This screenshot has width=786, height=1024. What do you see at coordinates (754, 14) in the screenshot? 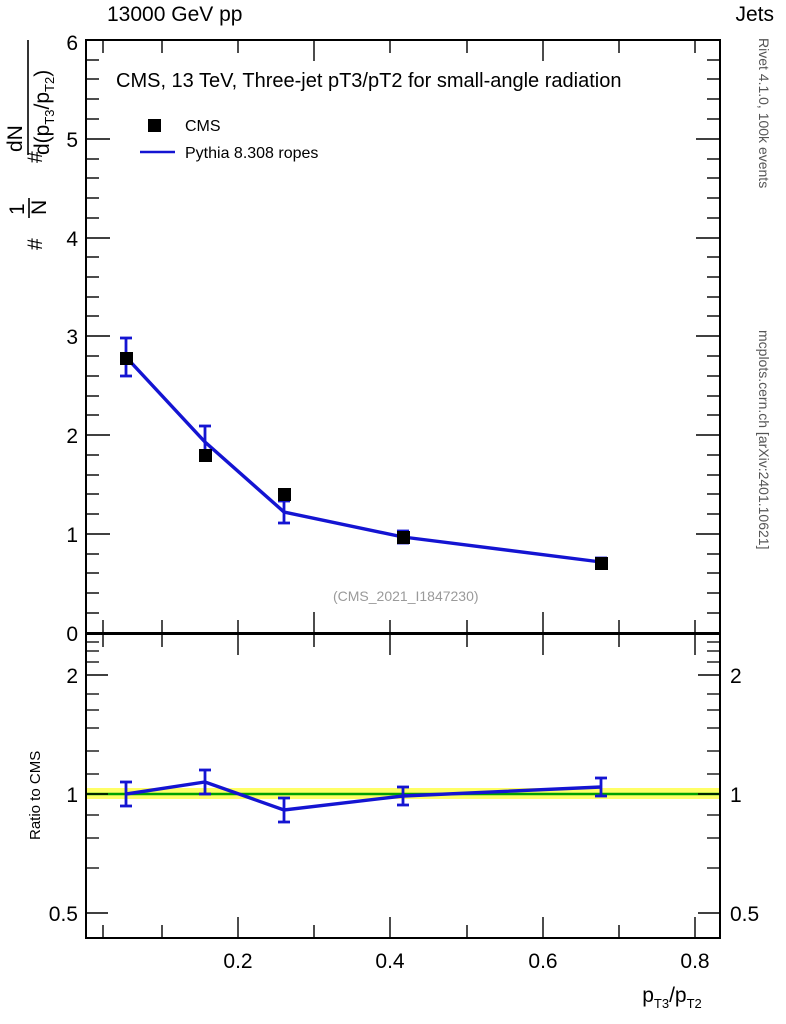
I see `header-category-label: Jets` at bounding box center [754, 14].